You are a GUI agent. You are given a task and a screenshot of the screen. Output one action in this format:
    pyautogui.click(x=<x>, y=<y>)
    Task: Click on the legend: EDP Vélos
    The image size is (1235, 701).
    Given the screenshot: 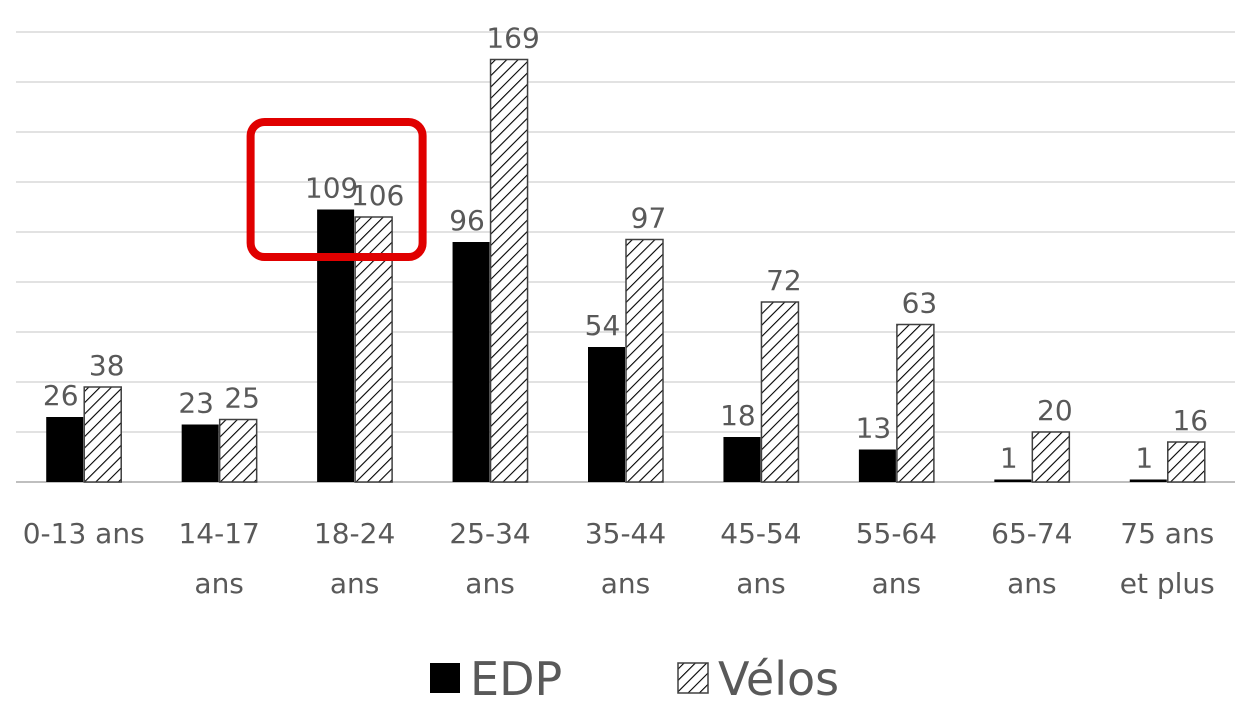 What is the action you would take?
    pyautogui.click(x=634, y=676)
    